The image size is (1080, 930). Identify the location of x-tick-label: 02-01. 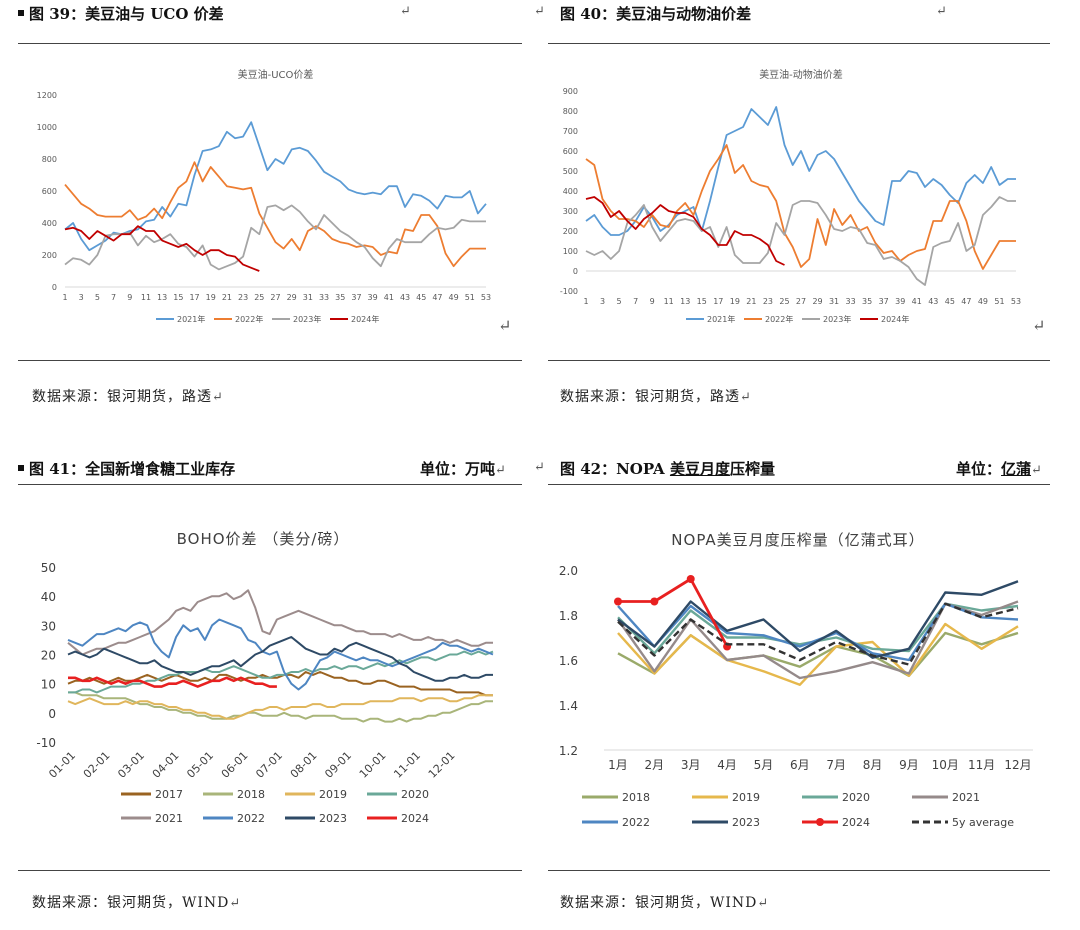
(97, 765).